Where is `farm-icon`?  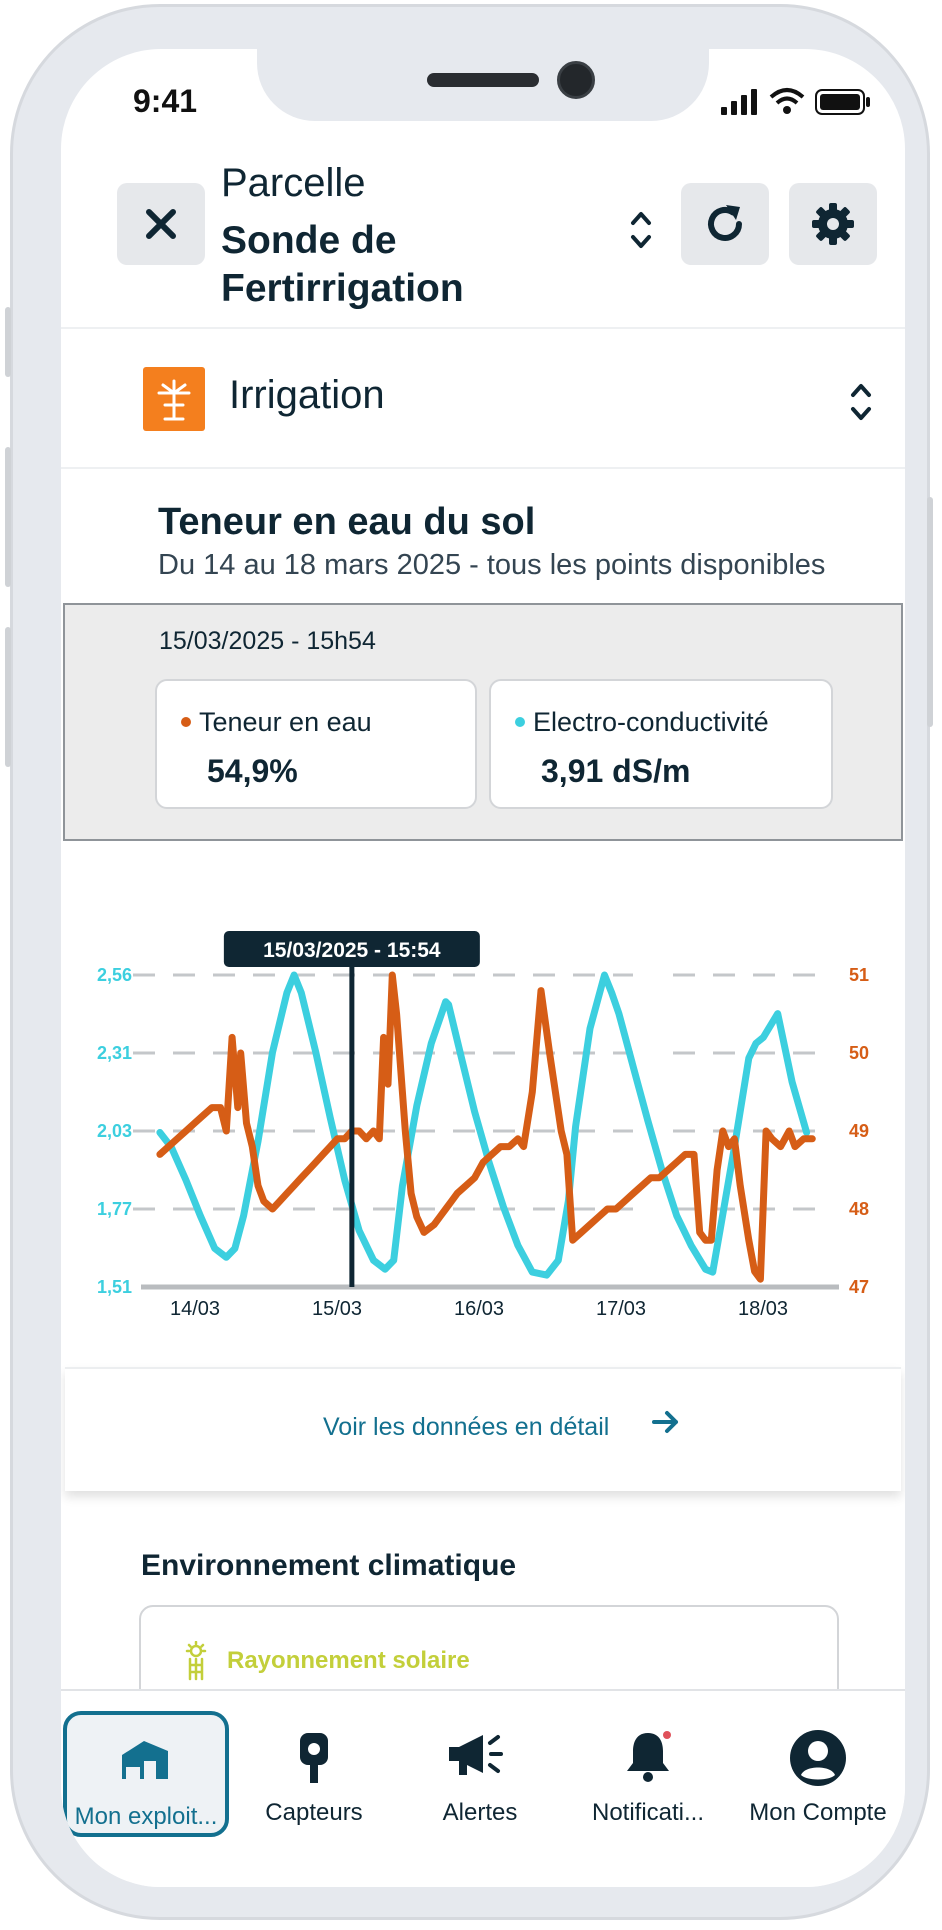 farm-icon is located at coordinates (145, 1760).